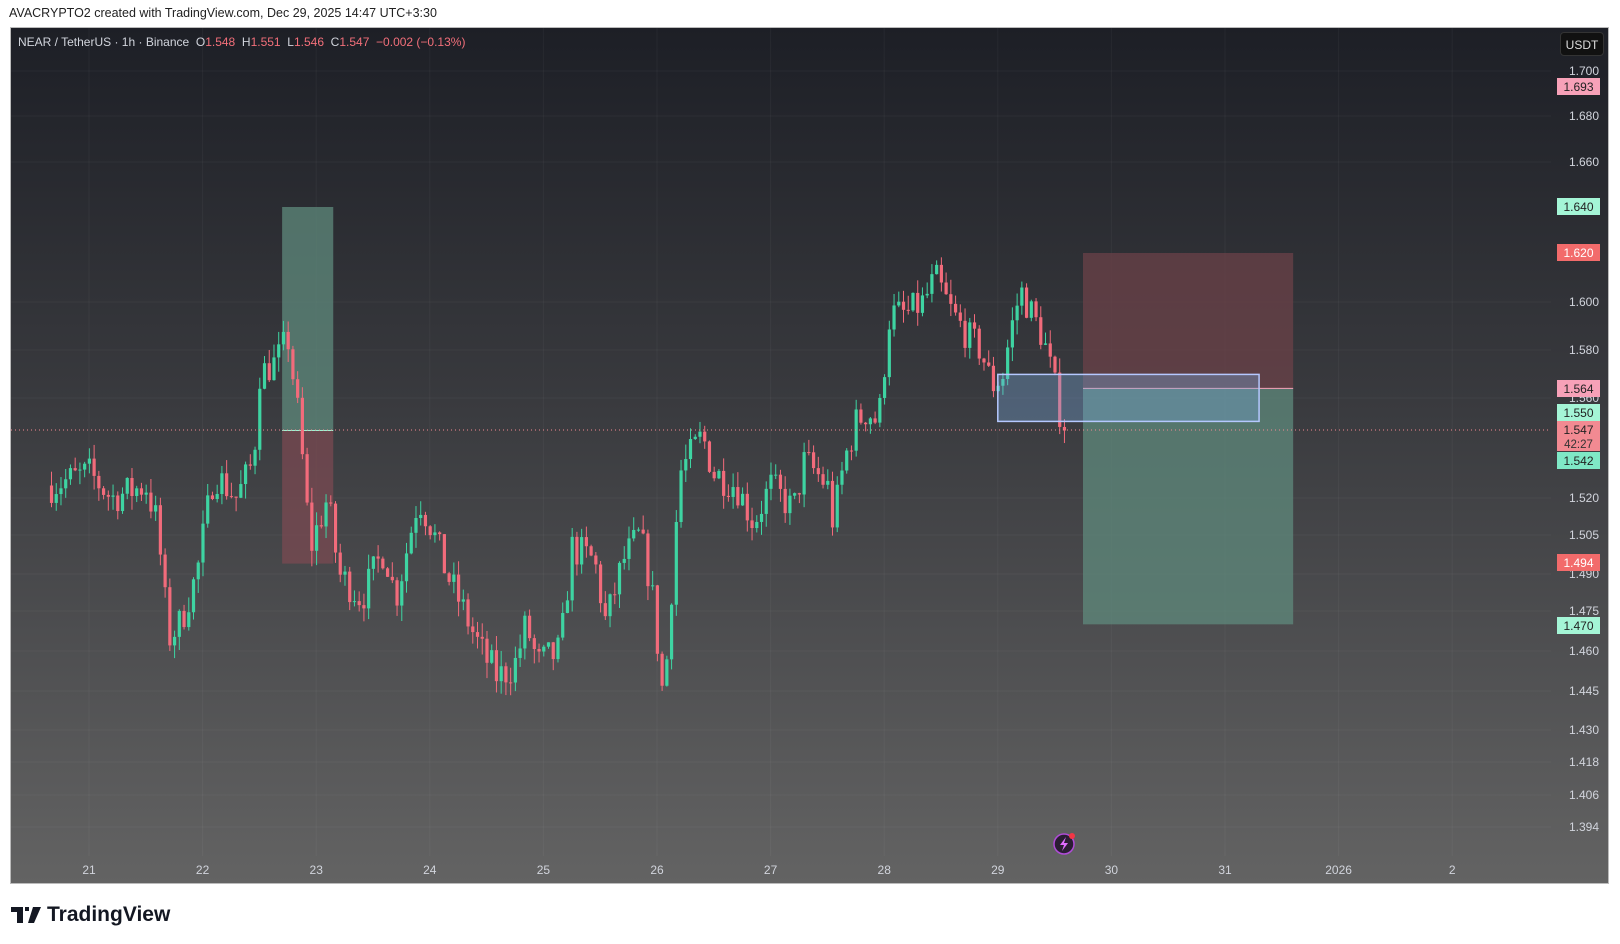 Image resolution: width=1620 pixels, height=944 pixels. Describe the element at coordinates (290, 42) in the screenshot. I see `low-label: L` at that location.